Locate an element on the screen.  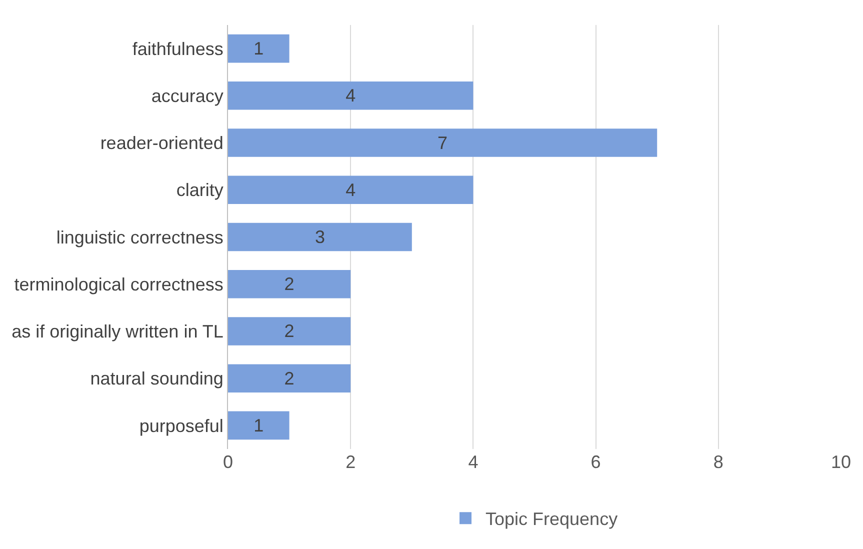
x-tick-label: 10 is located at coordinates (841, 462).